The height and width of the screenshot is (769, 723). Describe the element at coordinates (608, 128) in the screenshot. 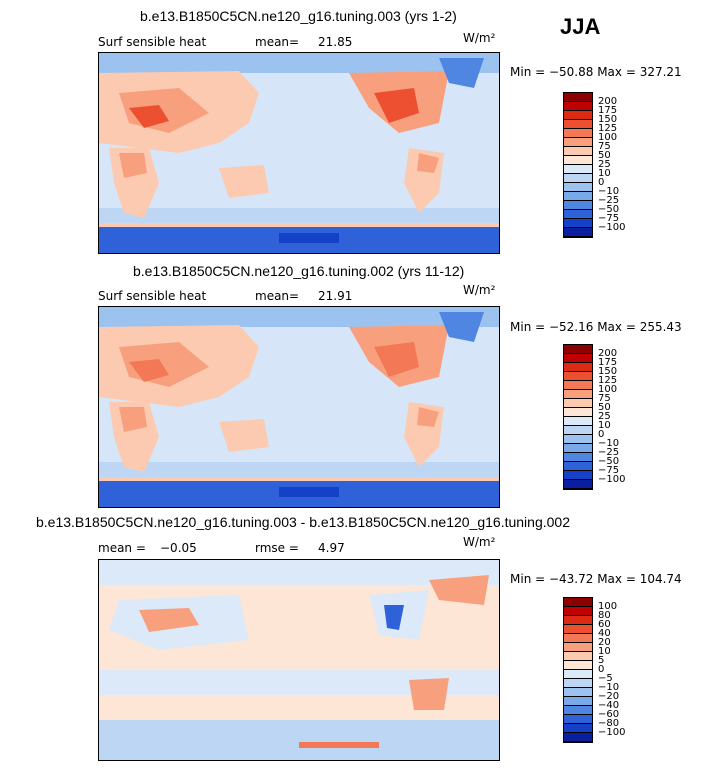

I see `panel1-colorbar-labels-tick: 125` at that location.